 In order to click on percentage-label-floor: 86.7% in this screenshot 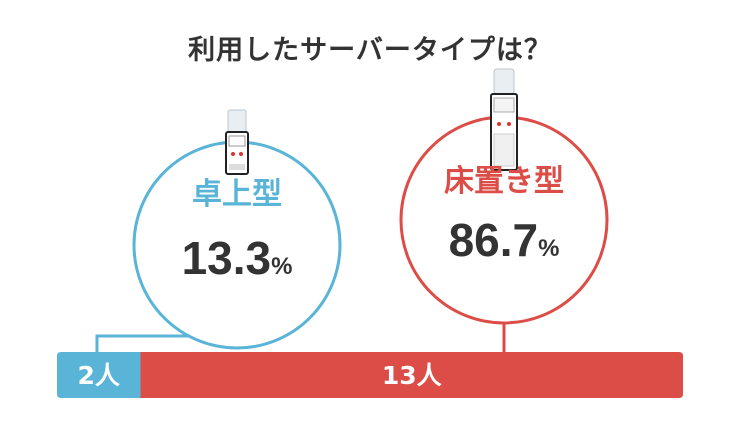, I will do `click(504, 240)`.